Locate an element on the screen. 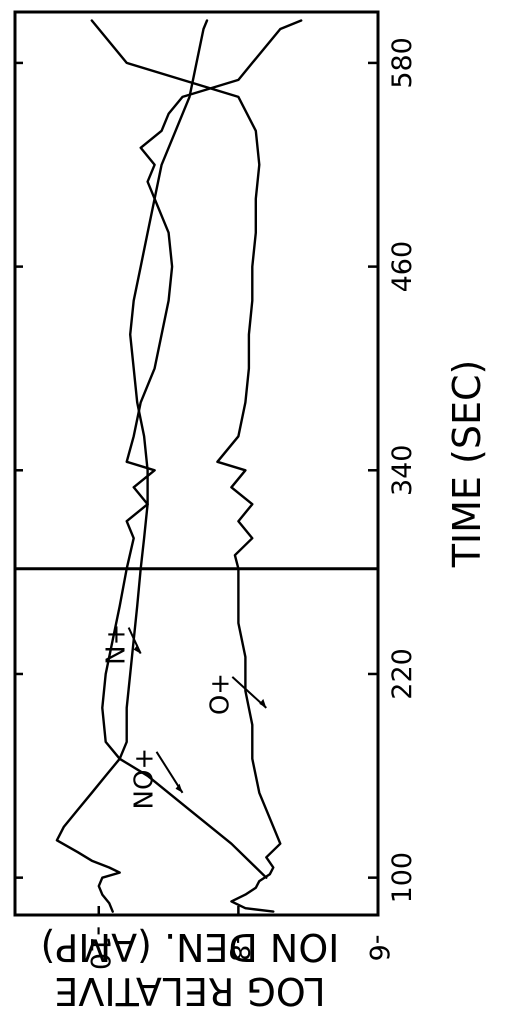 This screenshot has height=1010, width=509. y-axis-label-line-2: ION DEN. (AMP) is located at coordinates (190, 947).